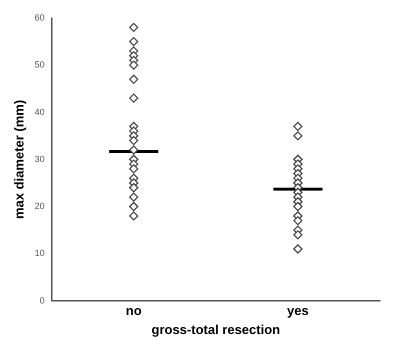 This screenshot has height=346, width=400. What do you see at coordinates (216, 329) in the screenshot?
I see `x-axis-title: gross-total resection` at bounding box center [216, 329].